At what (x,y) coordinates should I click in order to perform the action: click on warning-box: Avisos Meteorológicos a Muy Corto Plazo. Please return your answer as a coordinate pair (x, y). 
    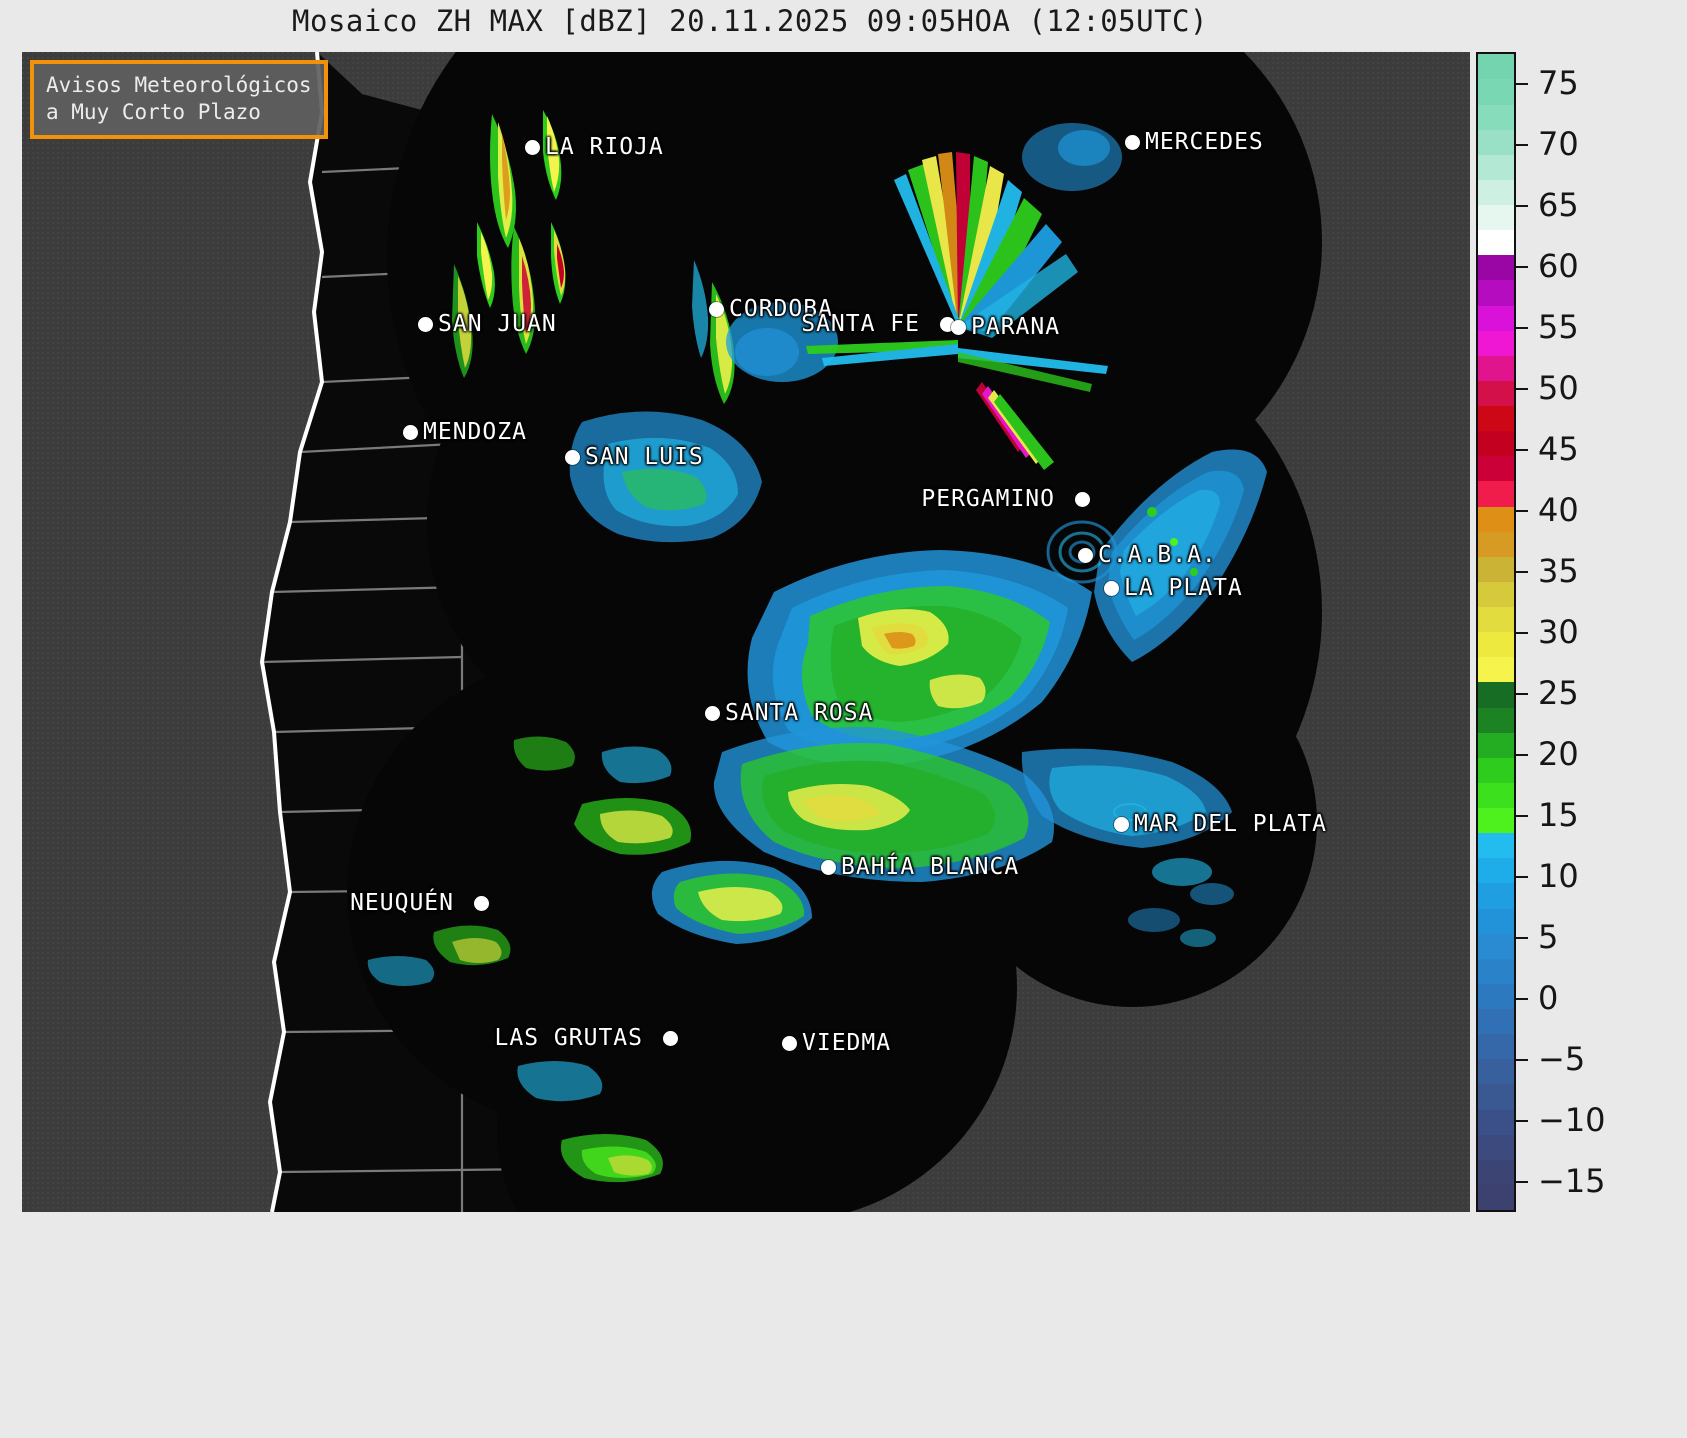
    Looking at the image, I should click on (179, 99).